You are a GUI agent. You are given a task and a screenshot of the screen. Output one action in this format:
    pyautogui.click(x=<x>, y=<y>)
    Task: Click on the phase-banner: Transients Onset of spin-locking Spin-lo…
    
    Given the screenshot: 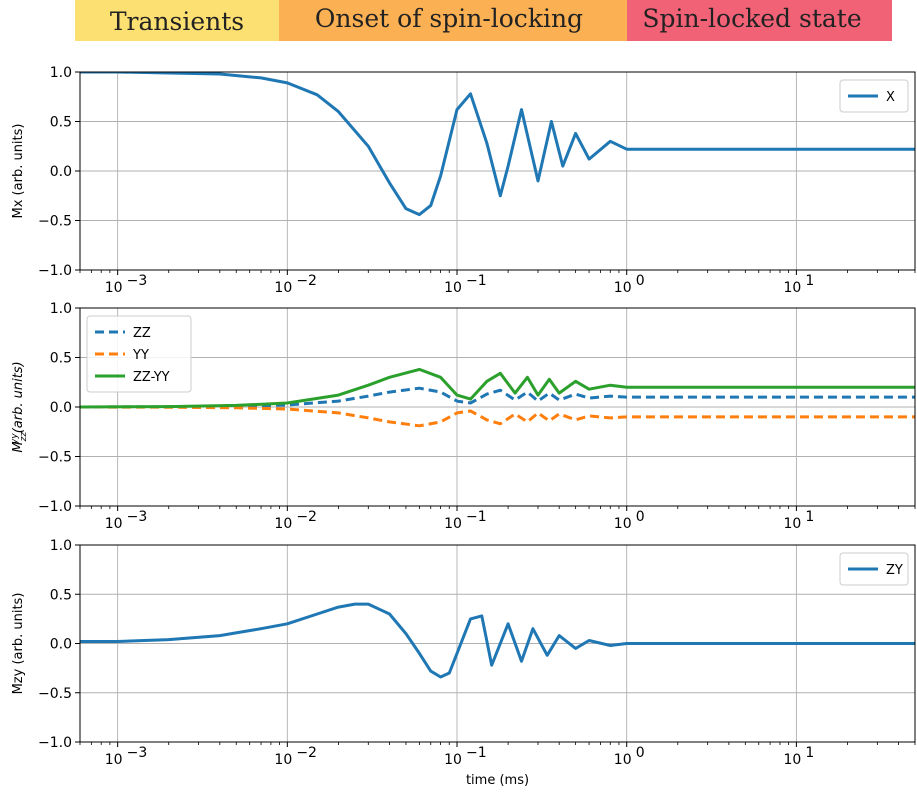 What is the action you would take?
    pyautogui.click(x=483, y=20)
    